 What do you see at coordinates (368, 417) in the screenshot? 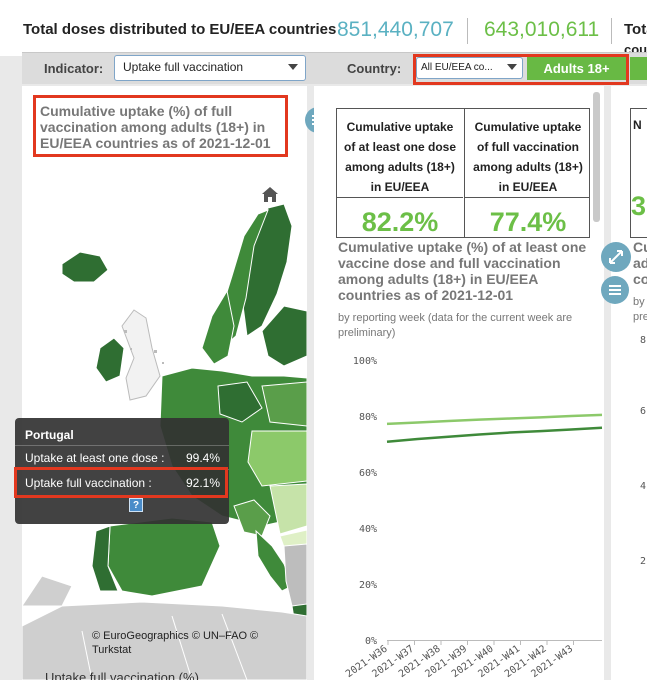
I see `y-tick-label: 80%` at bounding box center [368, 417].